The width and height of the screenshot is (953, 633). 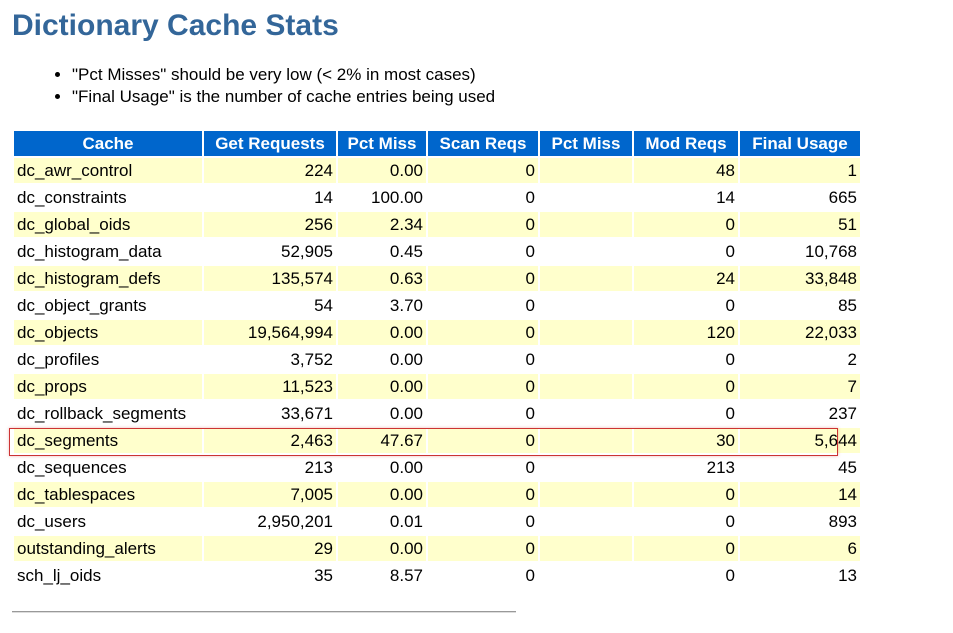 I want to click on cell-cache: dc_sequences, so click(x=108, y=467).